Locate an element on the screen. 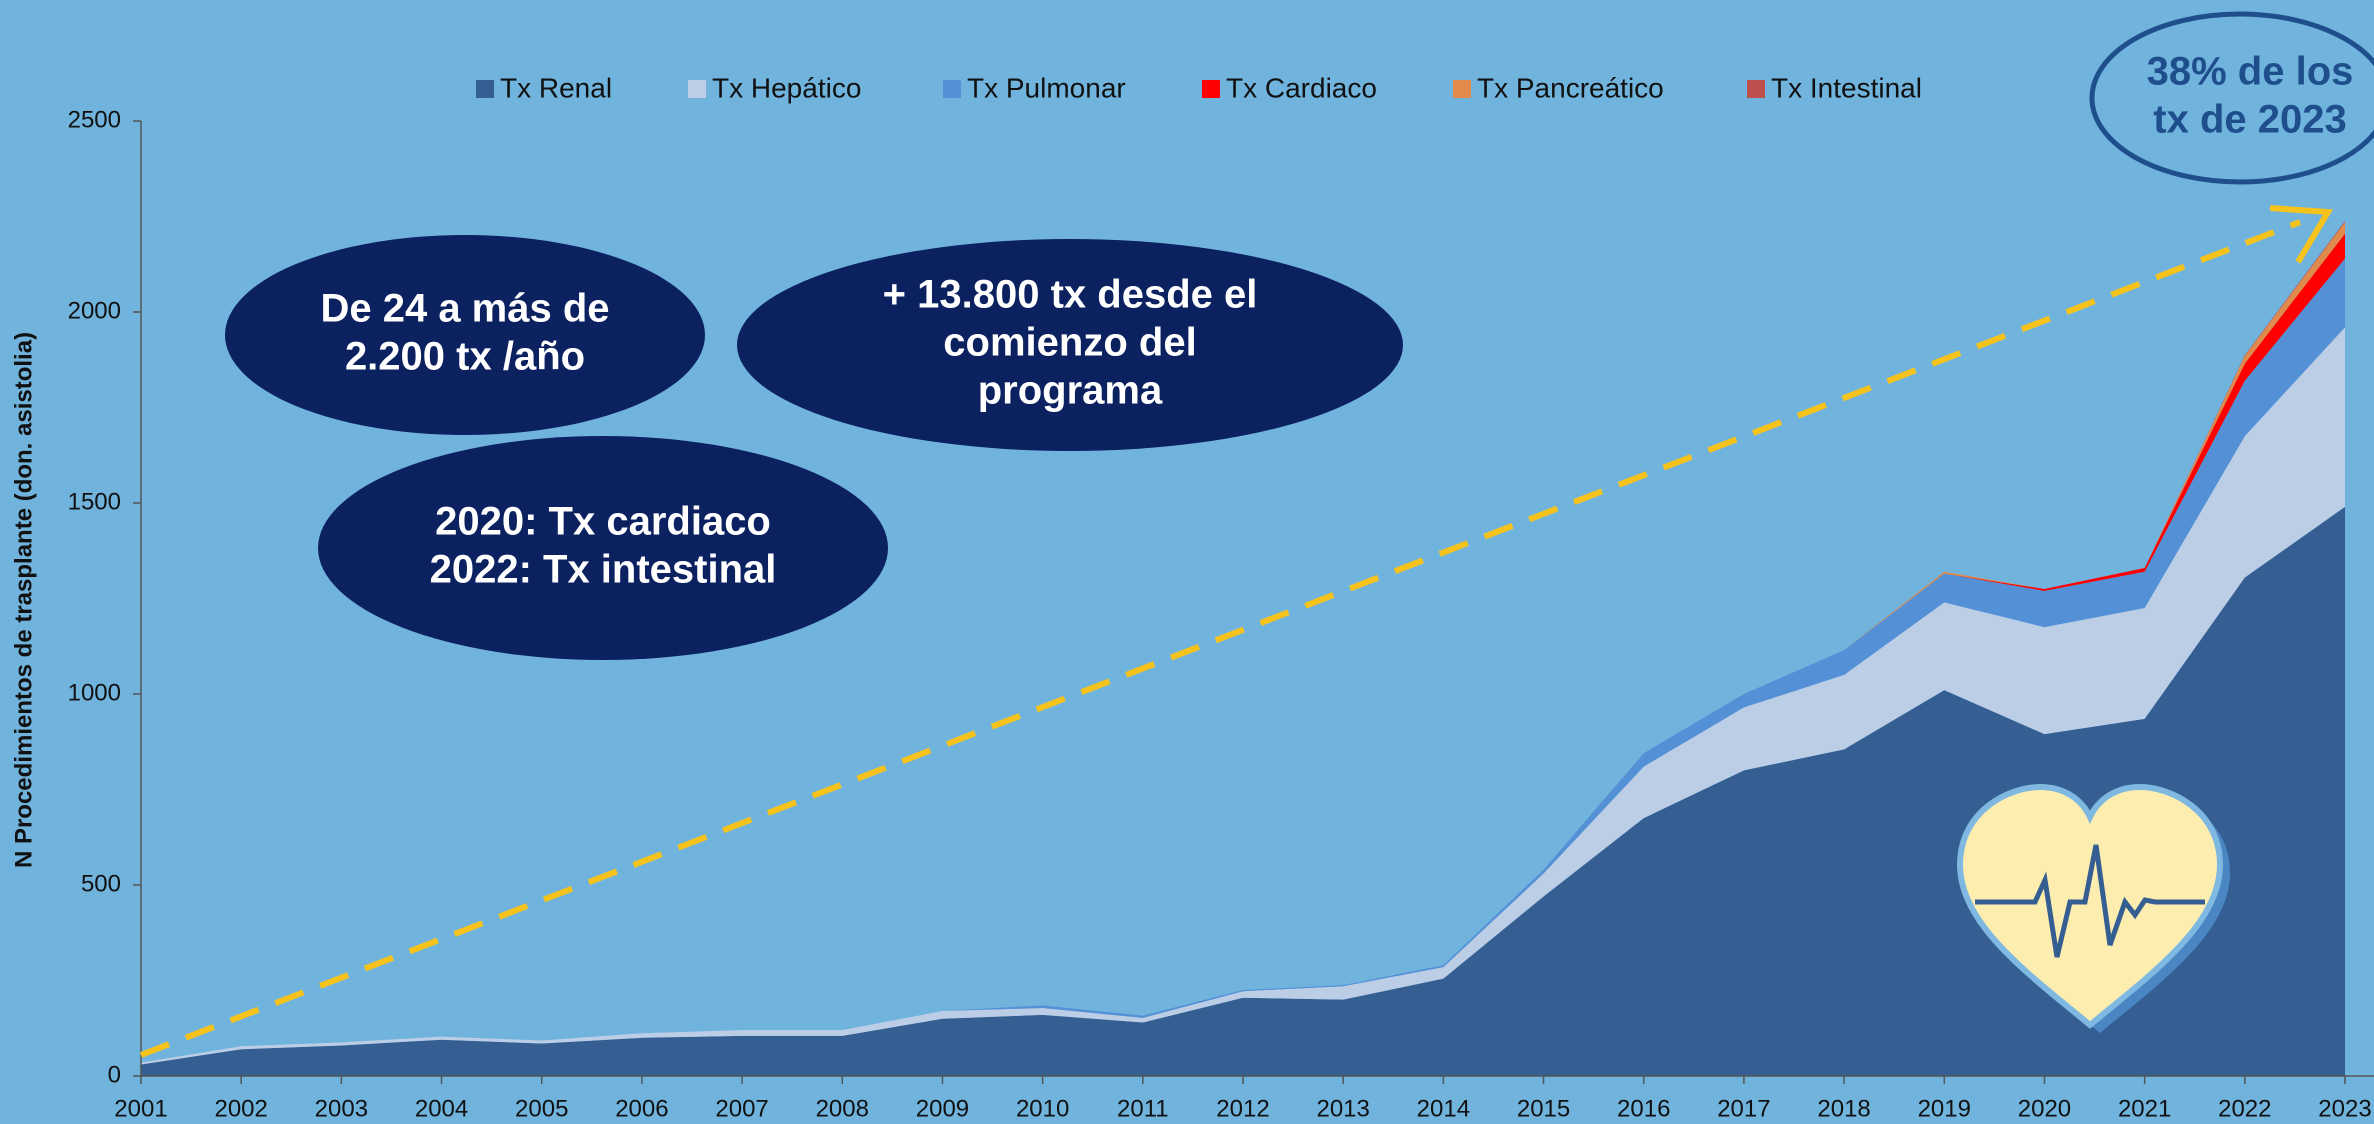 The width and height of the screenshot is (2374, 1124). y-tick-label: 2500 is located at coordinates (94, 119).